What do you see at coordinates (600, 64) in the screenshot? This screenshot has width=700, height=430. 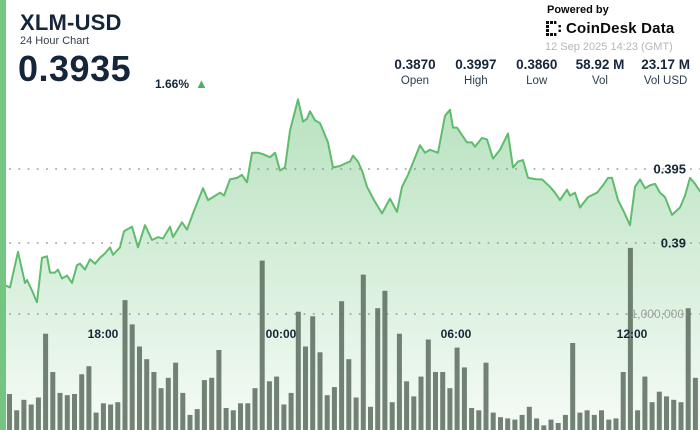 I see `stat-vol-value: 58.92 M` at bounding box center [600, 64].